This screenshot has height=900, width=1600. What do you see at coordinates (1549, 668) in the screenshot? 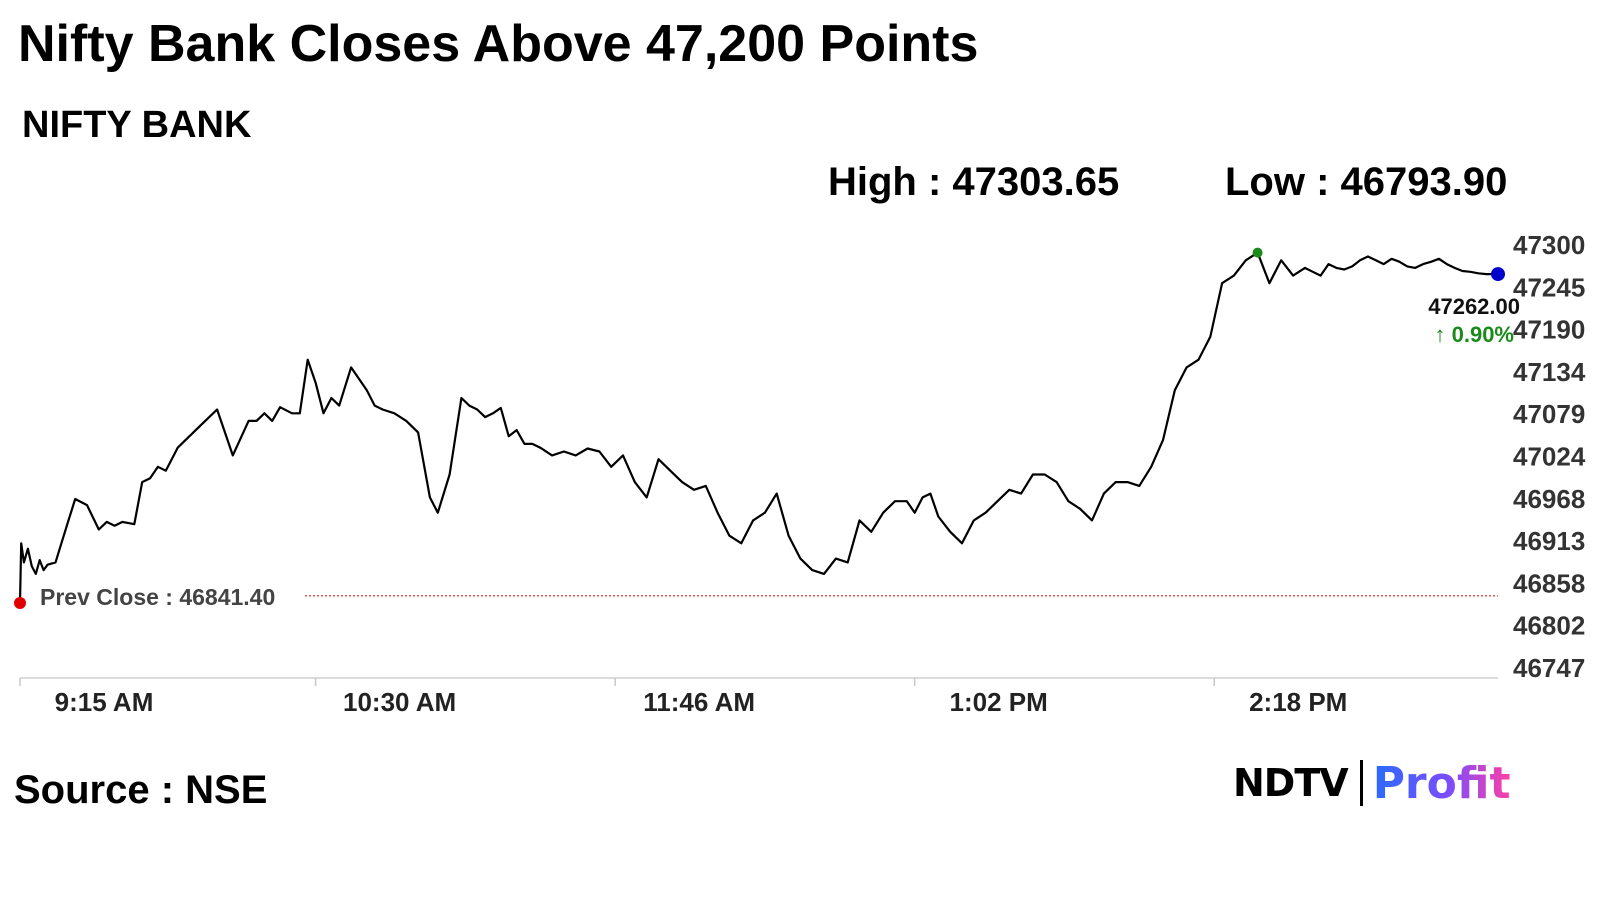
I see `y-tick-label: 46747` at bounding box center [1549, 668].